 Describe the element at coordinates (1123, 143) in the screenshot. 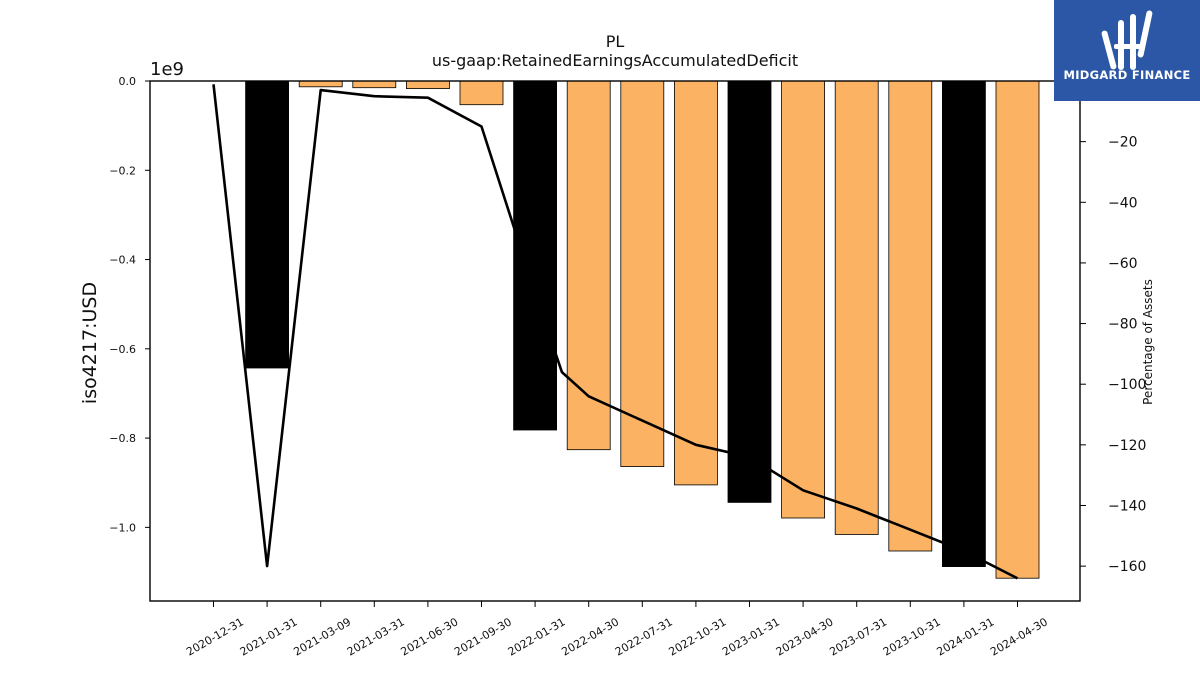

I see `y-right-tick-label: −20` at that location.